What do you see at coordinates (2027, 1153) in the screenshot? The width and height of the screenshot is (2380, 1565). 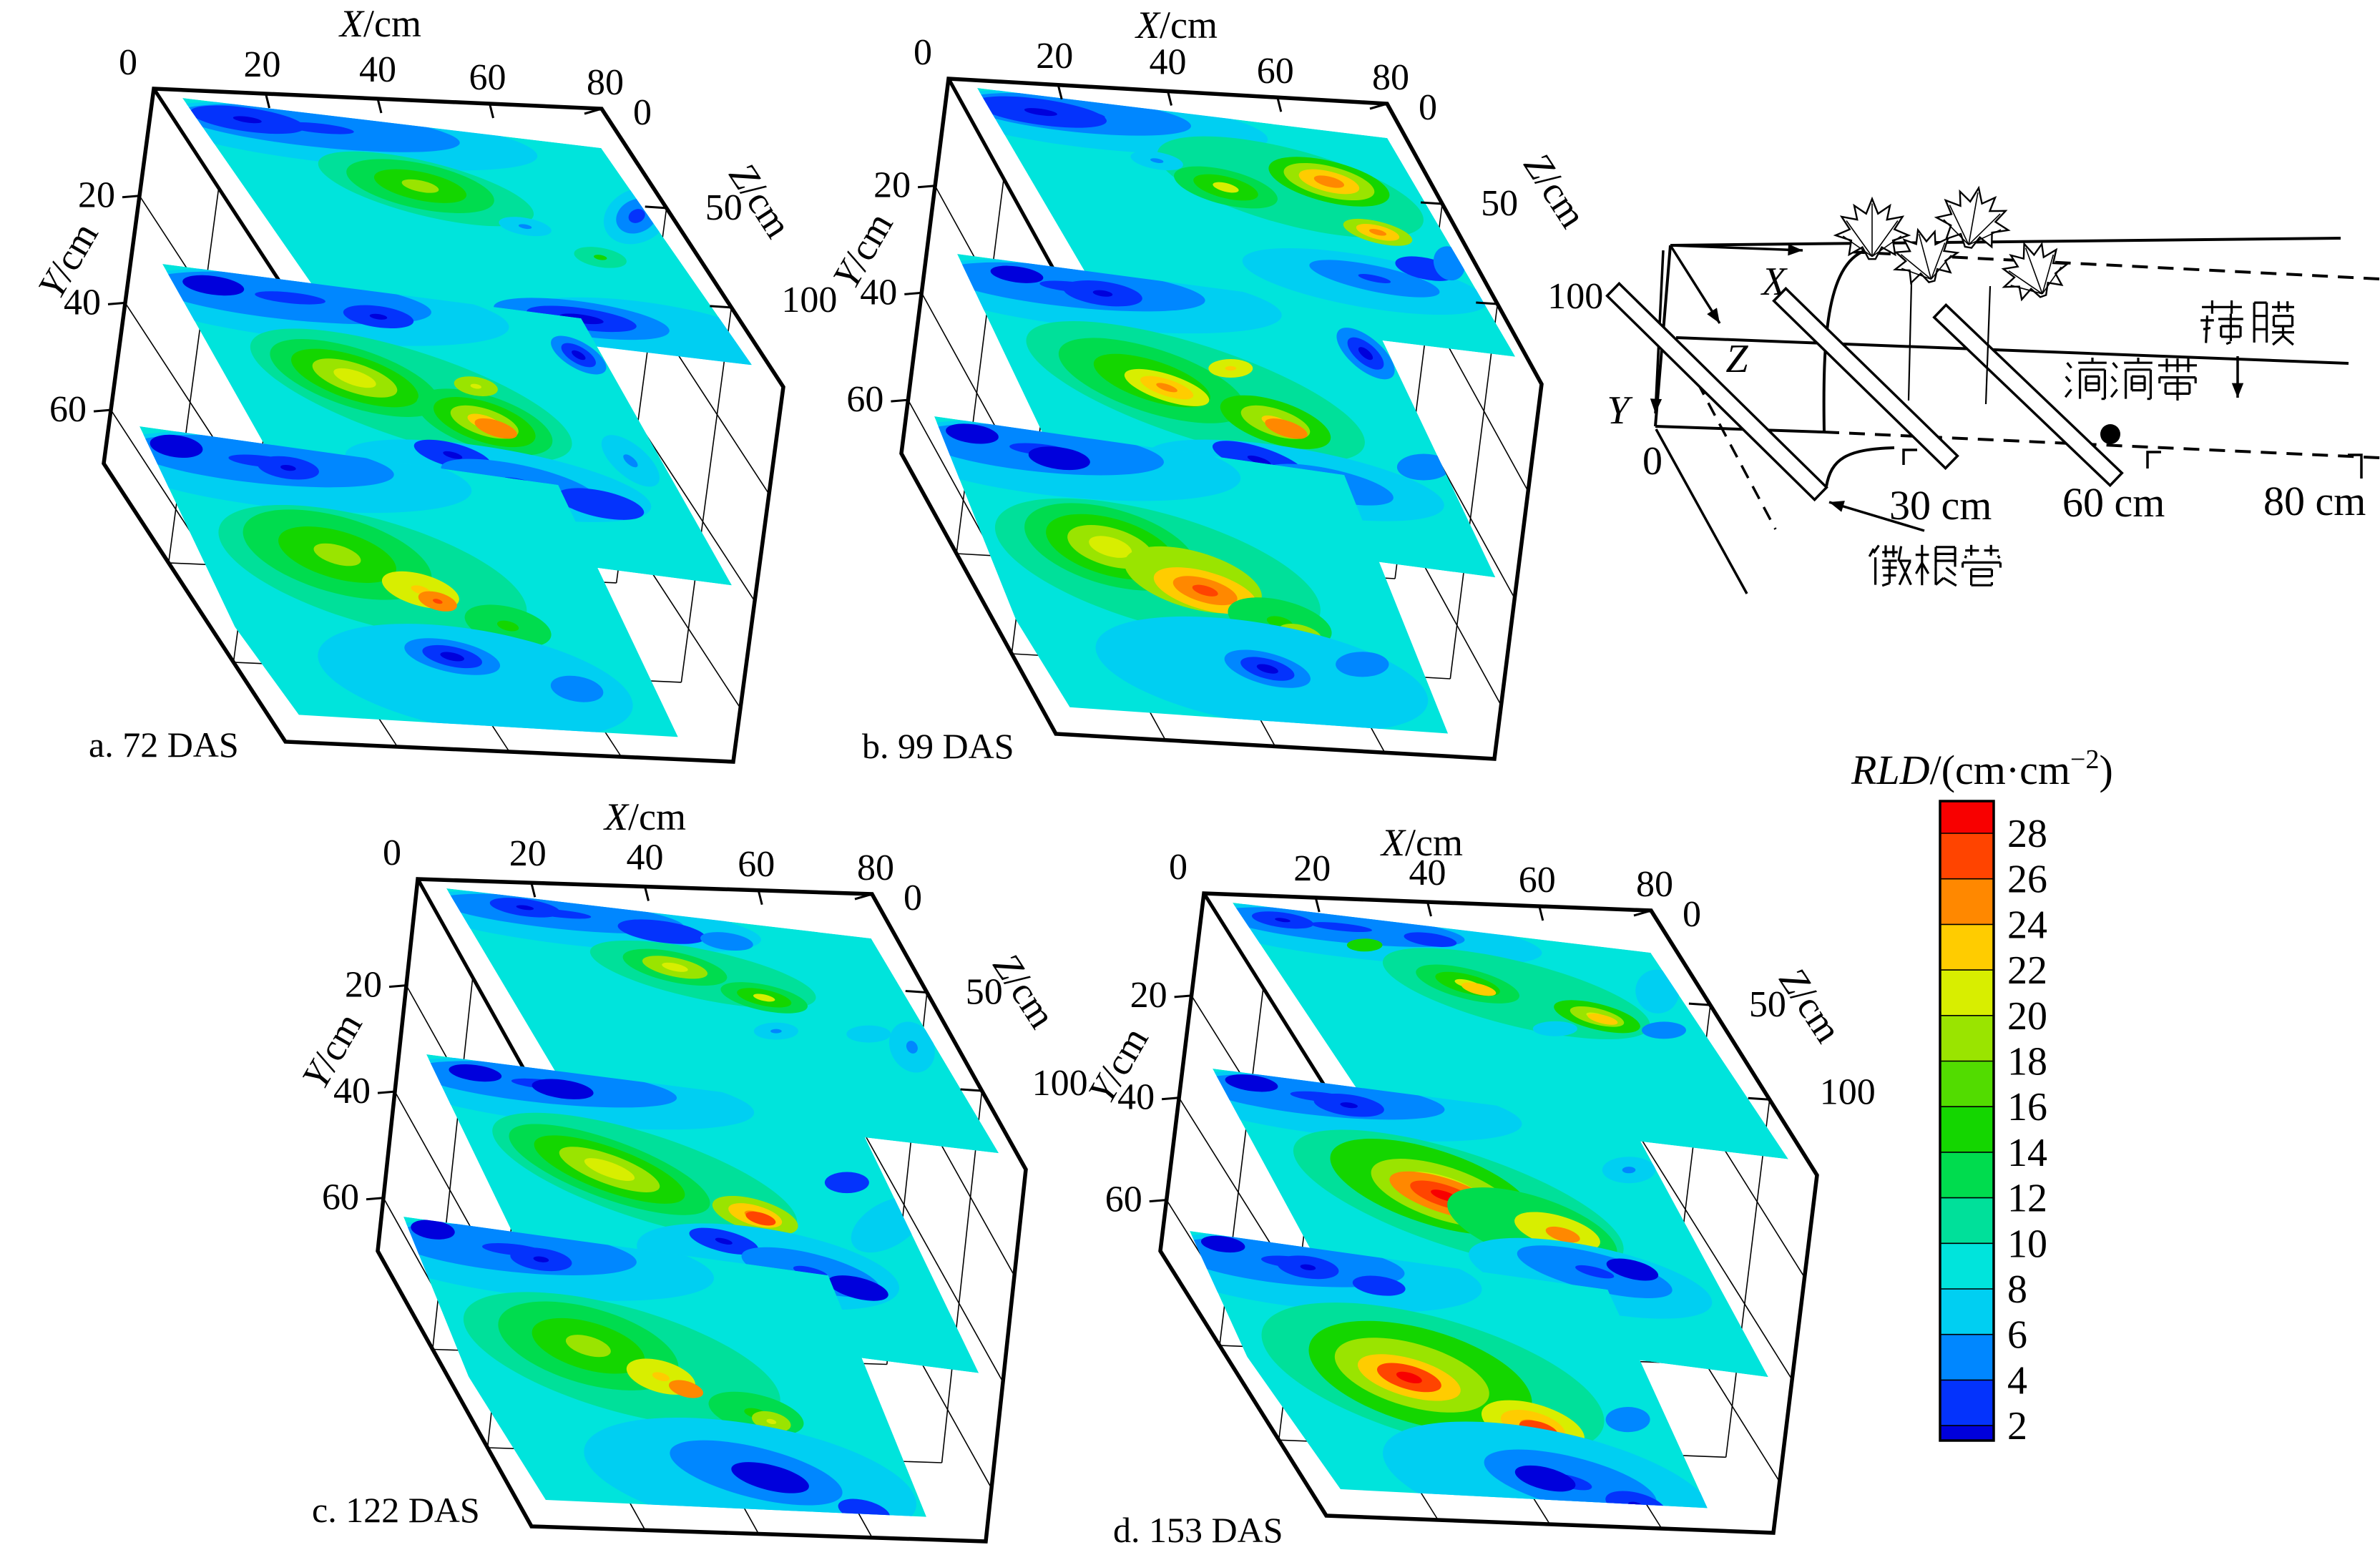 I see `svg-text: 14` at bounding box center [2027, 1153].